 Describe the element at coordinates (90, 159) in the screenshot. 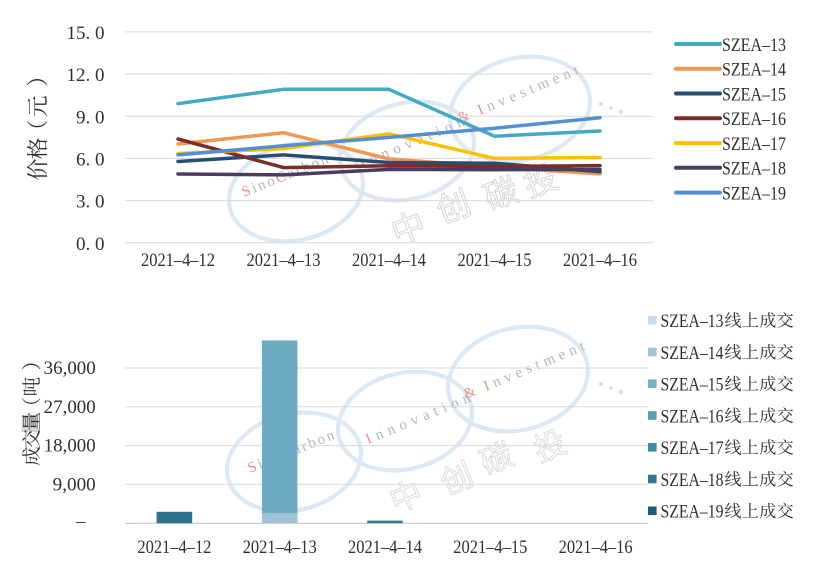

I see `svg-text: 6. 0` at that location.